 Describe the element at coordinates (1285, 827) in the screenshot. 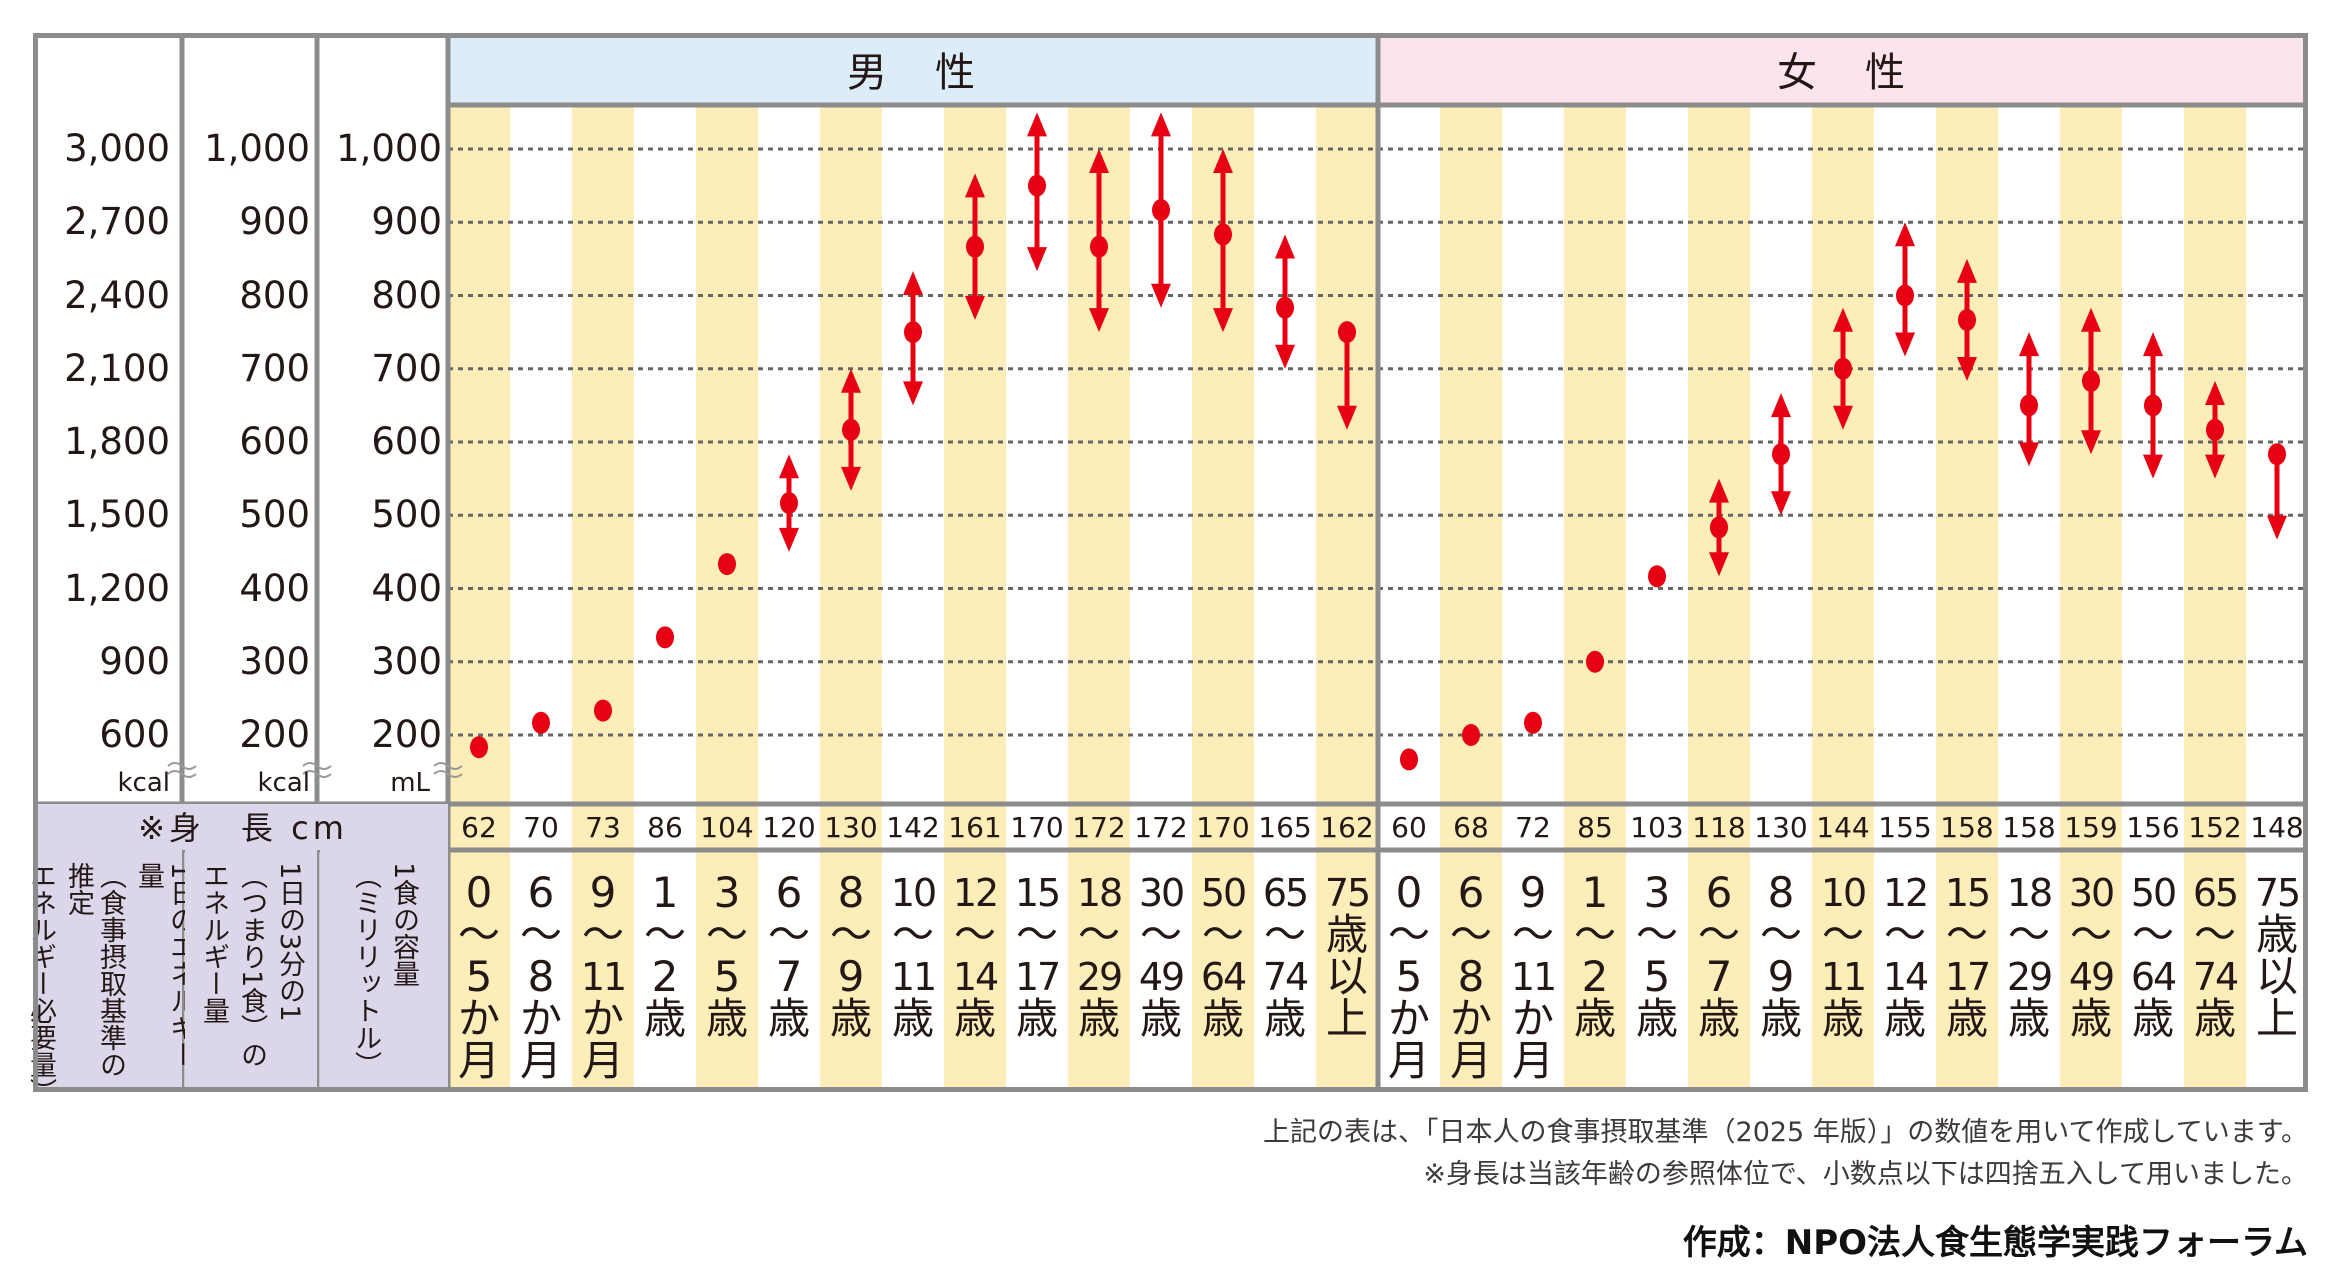

I see `height-value: 165` at that location.